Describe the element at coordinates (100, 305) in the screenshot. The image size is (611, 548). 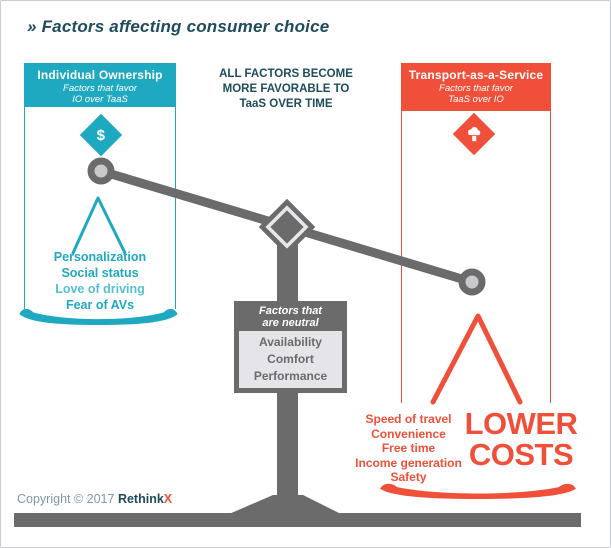
I see `factor-item: Fear of AVs` at that location.